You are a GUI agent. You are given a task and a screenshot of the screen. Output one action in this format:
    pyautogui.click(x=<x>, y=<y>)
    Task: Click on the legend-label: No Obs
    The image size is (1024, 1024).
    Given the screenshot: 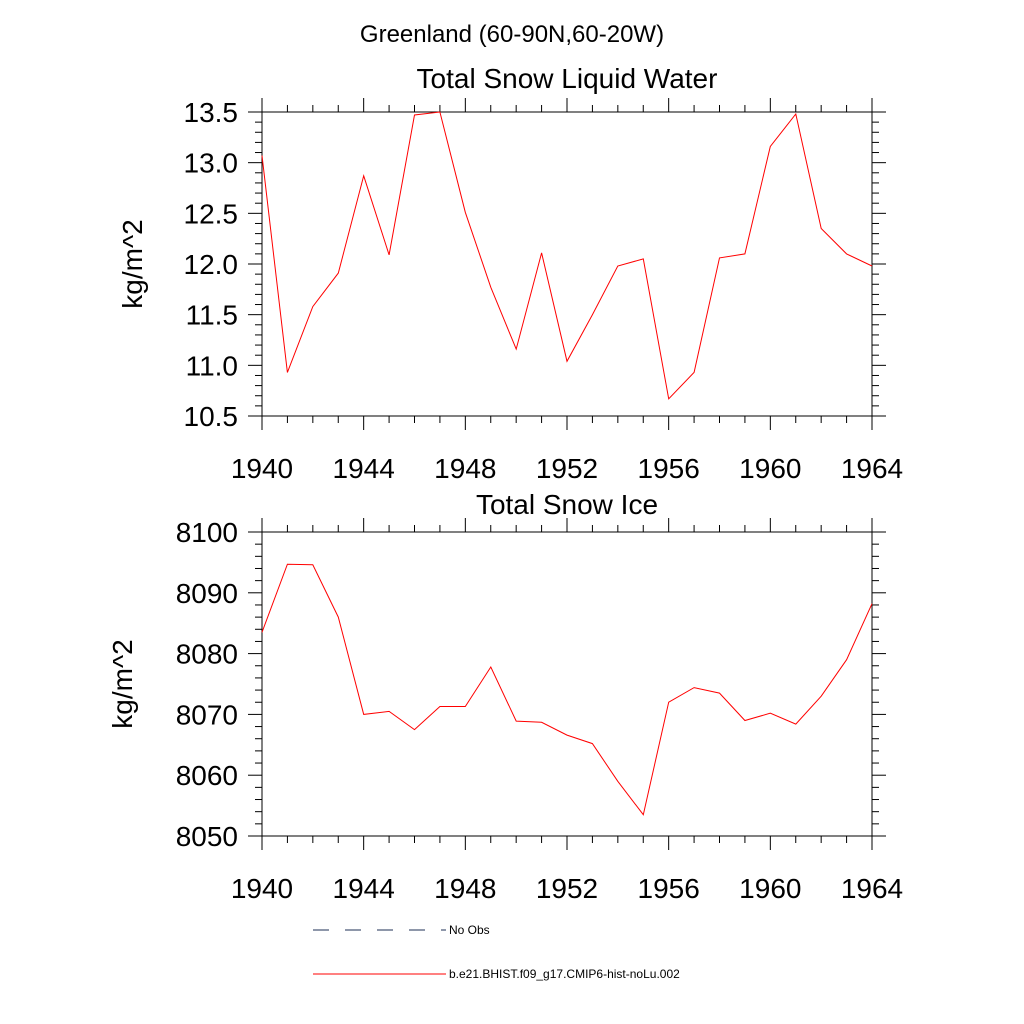 What is the action you would take?
    pyautogui.click(x=469, y=930)
    